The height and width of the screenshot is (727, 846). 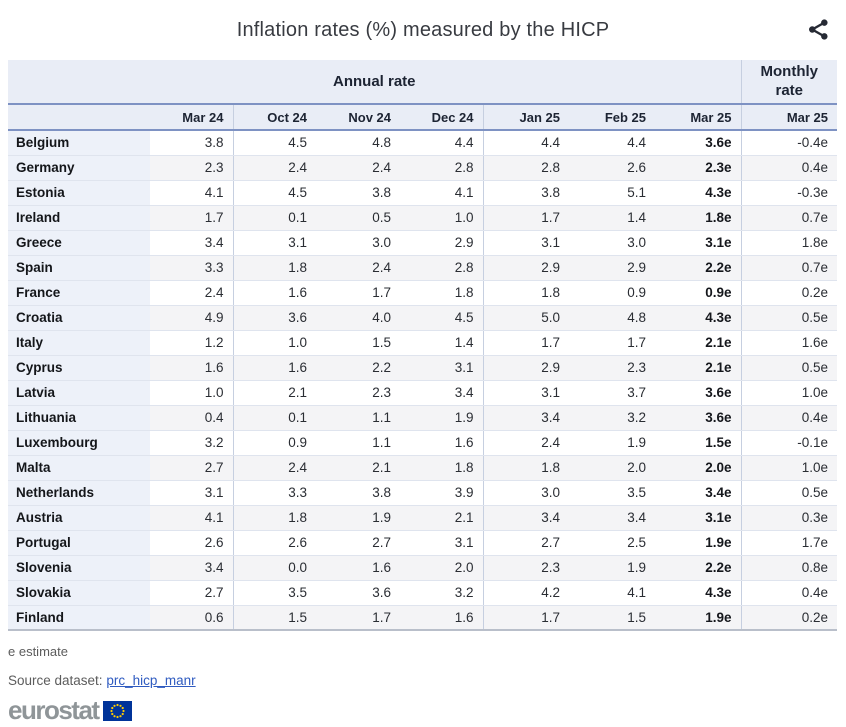 What do you see at coordinates (79, 593) in the screenshot?
I see `row-header-country: Slovakia` at bounding box center [79, 593].